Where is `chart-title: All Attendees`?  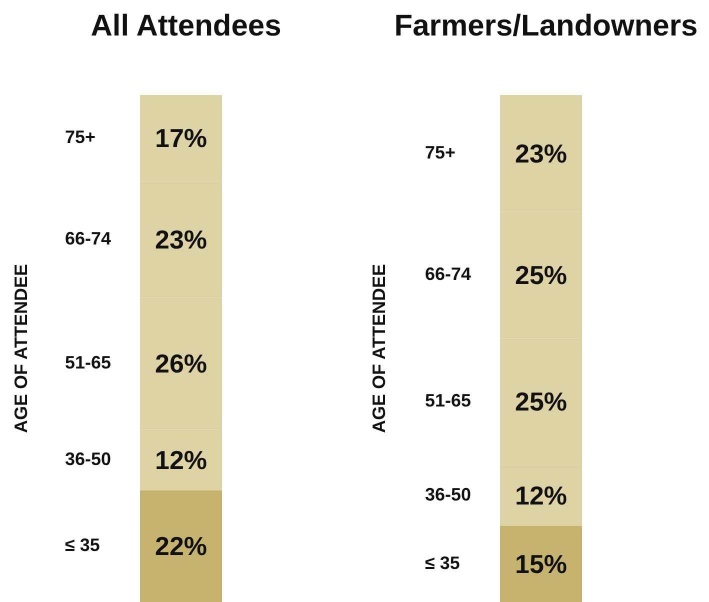
chart-title: All Attendees is located at coordinates (186, 26).